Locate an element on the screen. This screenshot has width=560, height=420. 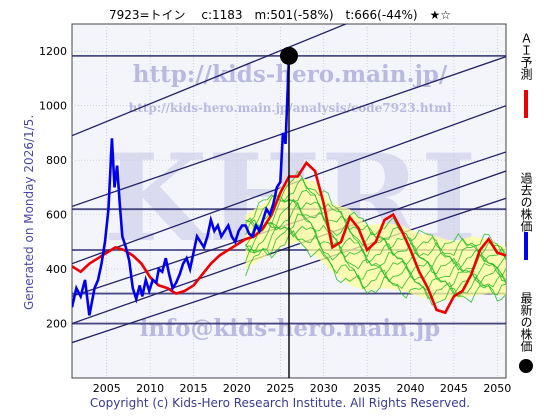
x-tick-label: 2050 is located at coordinates (497, 388).